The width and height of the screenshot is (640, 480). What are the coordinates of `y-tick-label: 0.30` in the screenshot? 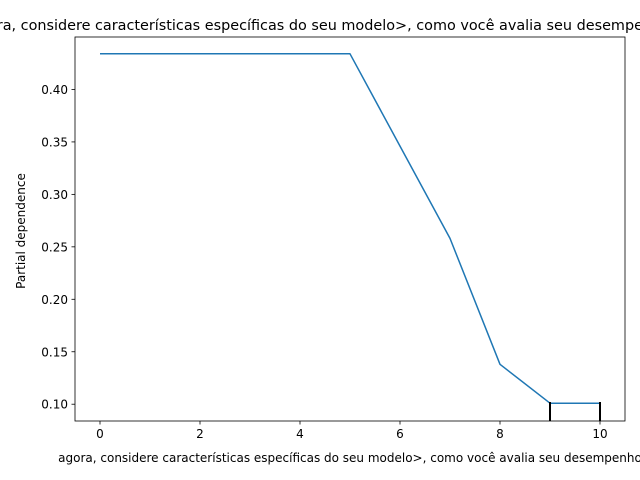 It's located at (54, 195).